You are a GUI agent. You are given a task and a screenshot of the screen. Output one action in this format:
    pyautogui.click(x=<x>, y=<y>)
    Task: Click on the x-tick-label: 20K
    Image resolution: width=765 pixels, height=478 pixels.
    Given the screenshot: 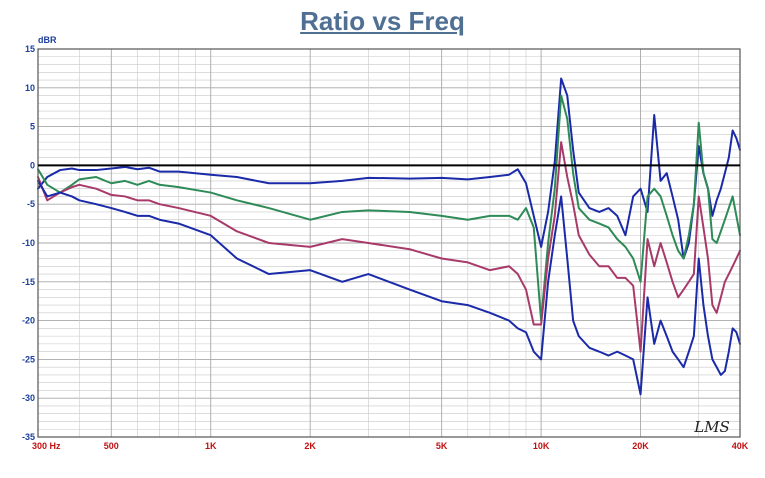 What is the action you would take?
    pyautogui.click(x=640, y=446)
    